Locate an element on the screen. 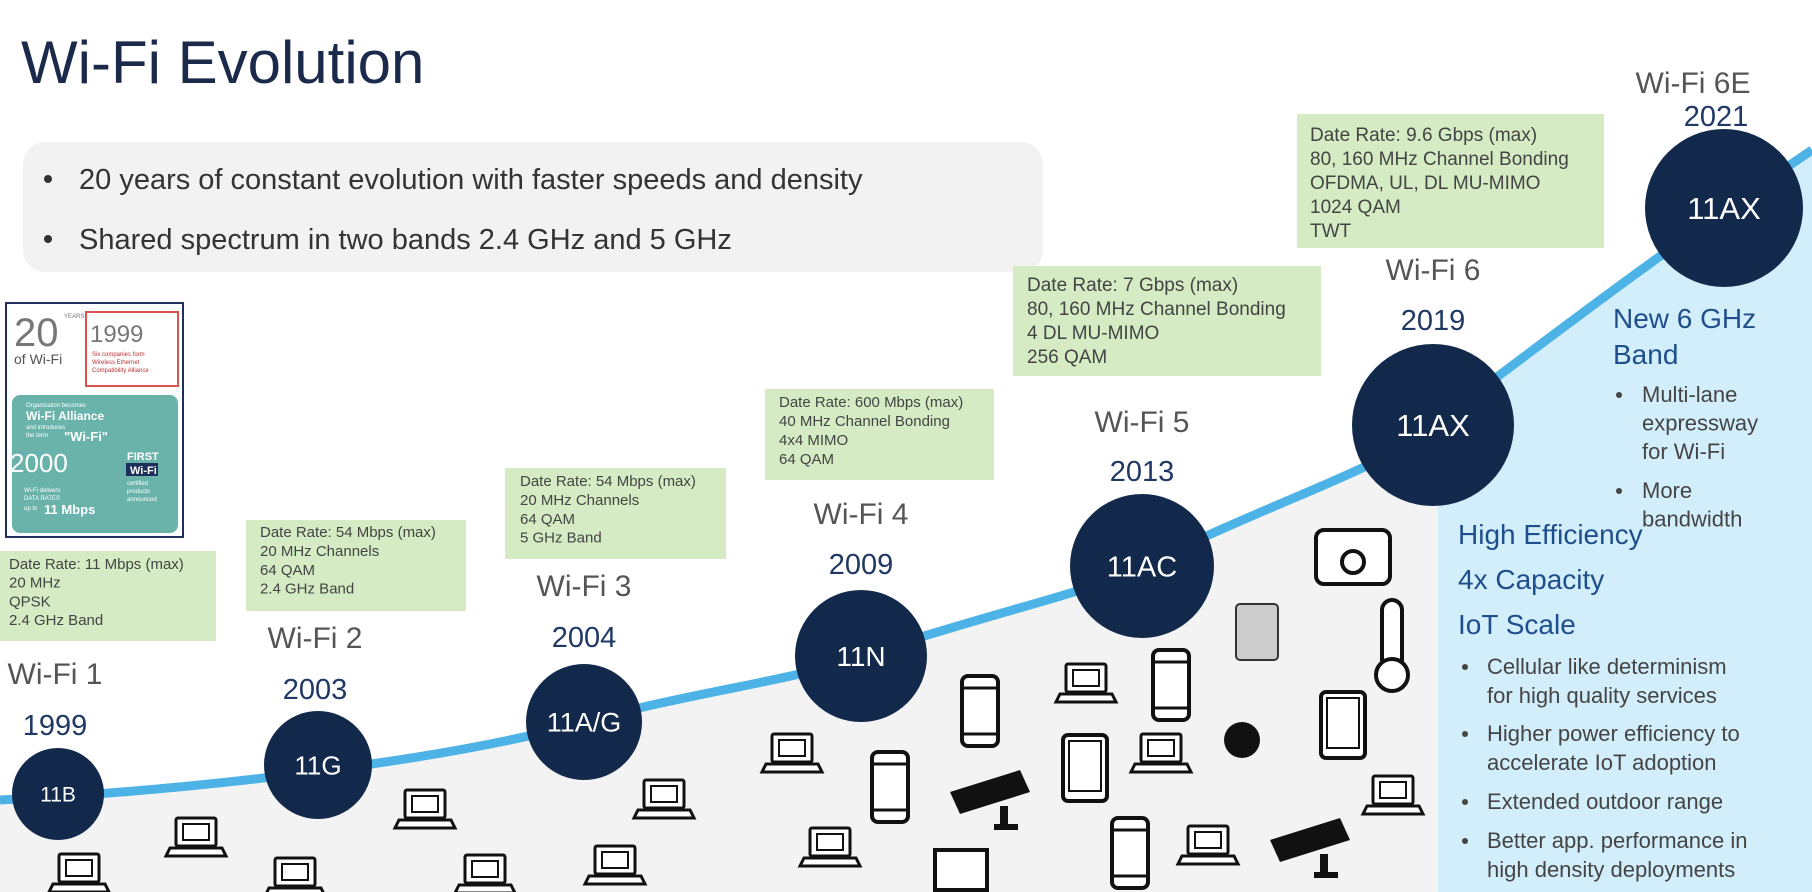 The height and width of the screenshot is (892, 1812). inset-text: Compatibility Alliance is located at coordinates (120, 371).